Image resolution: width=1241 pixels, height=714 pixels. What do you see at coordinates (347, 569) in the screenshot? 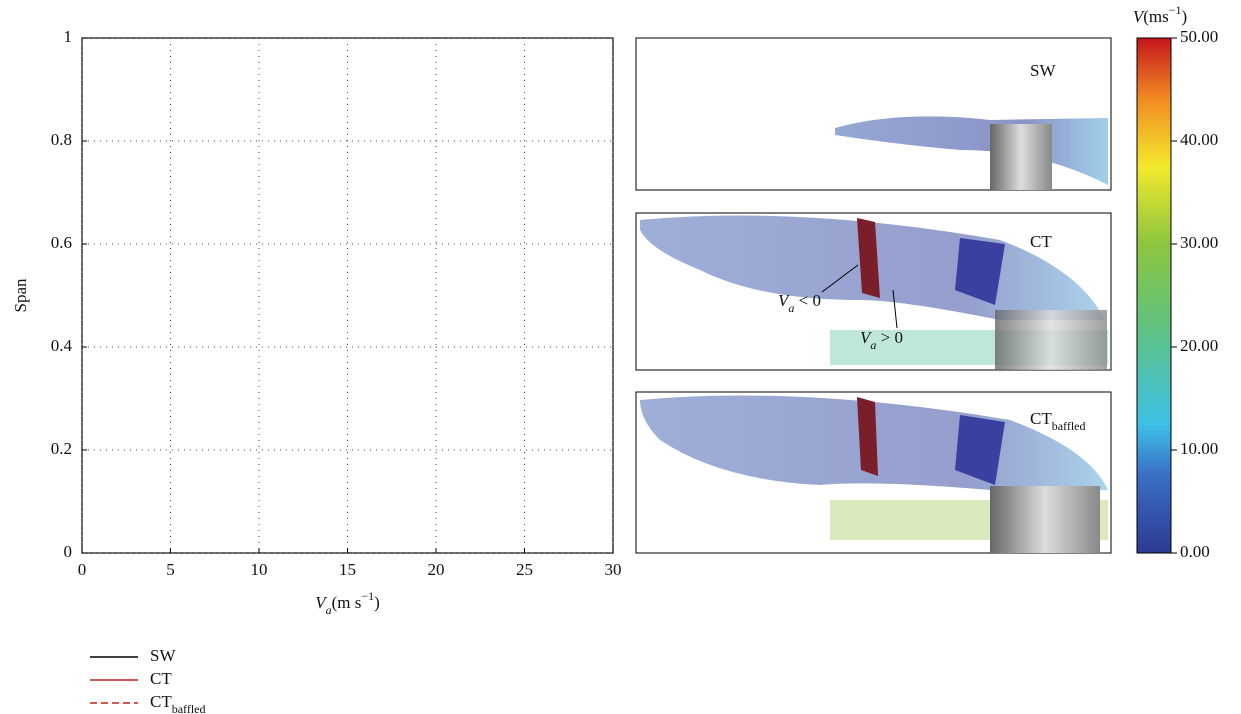
I see `x-tick-label: 15` at bounding box center [347, 569].